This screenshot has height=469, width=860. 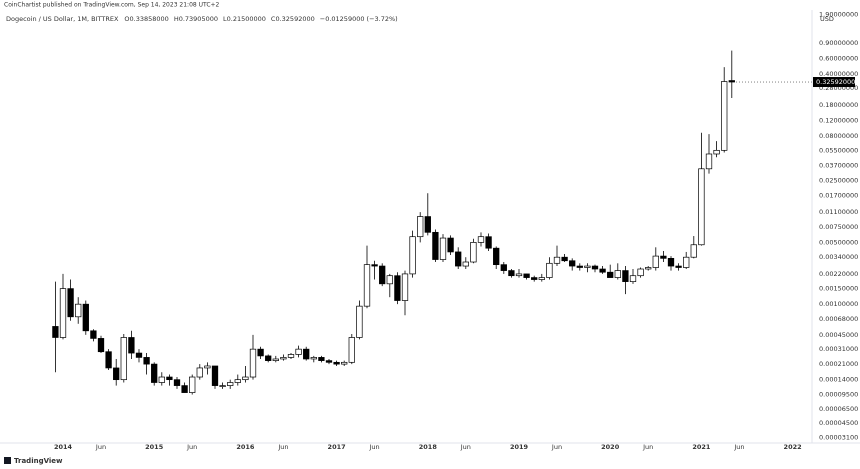 I want to click on y-tick-label: 0.00021000, so click(x=838, y=364).